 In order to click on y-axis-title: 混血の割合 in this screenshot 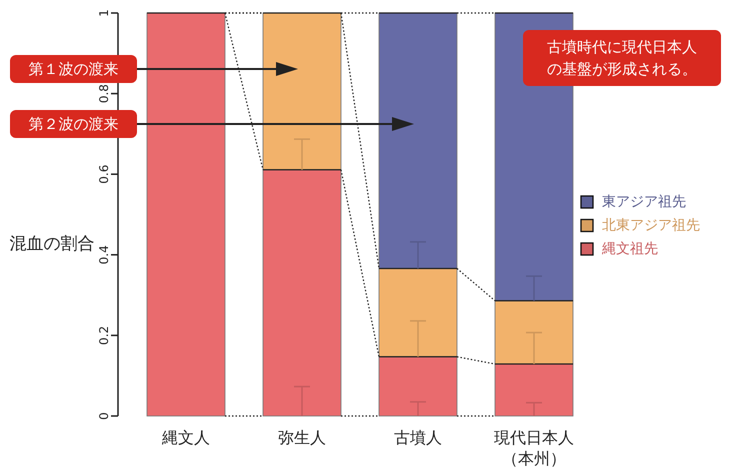, I will do `click(52, 244)`.